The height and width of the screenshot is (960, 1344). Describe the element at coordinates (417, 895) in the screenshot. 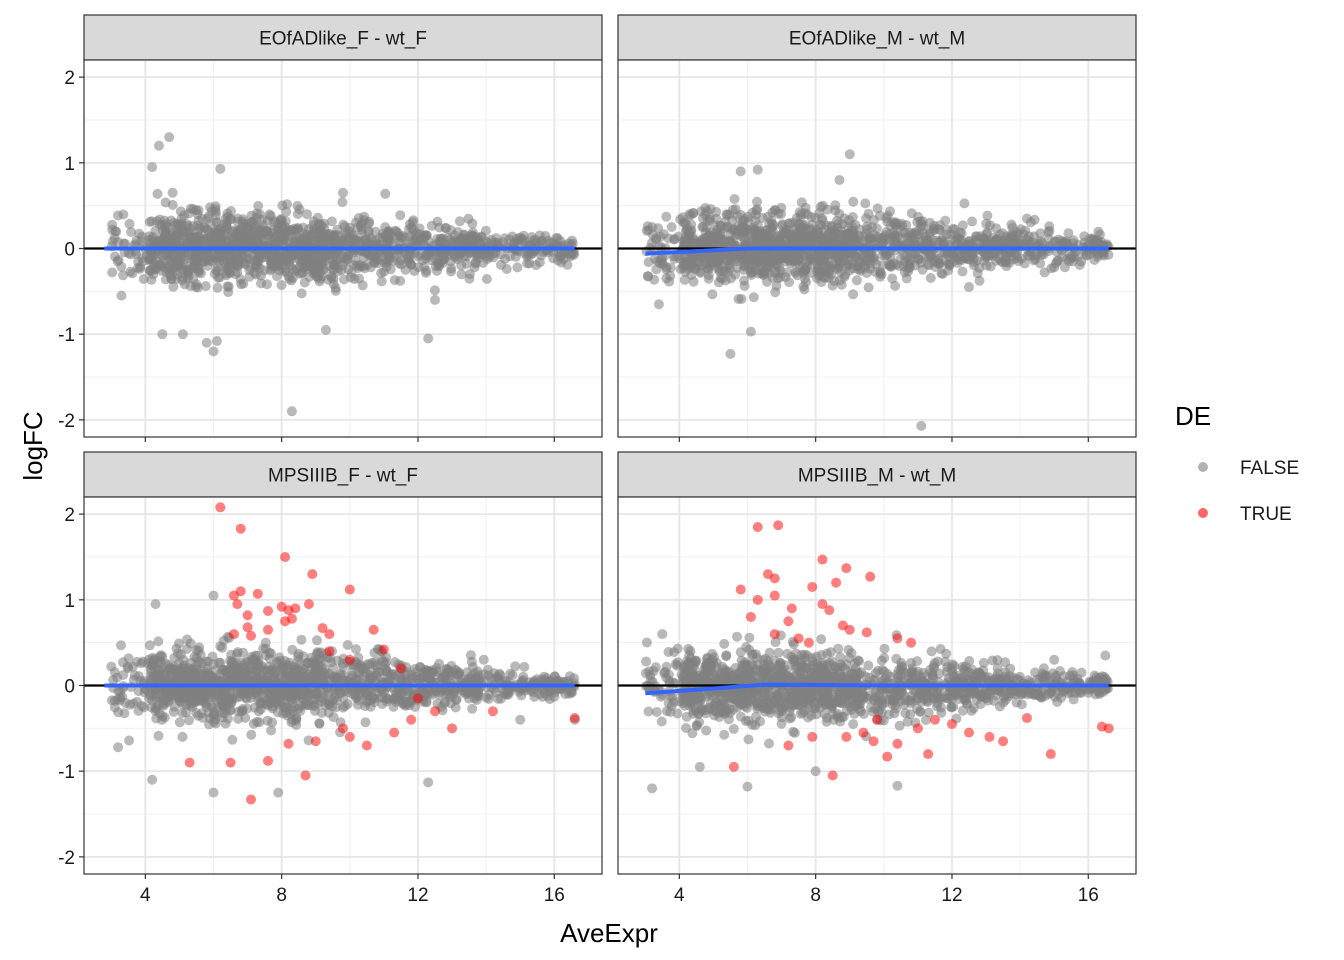

I see `x-tick-label: 12` at that location.